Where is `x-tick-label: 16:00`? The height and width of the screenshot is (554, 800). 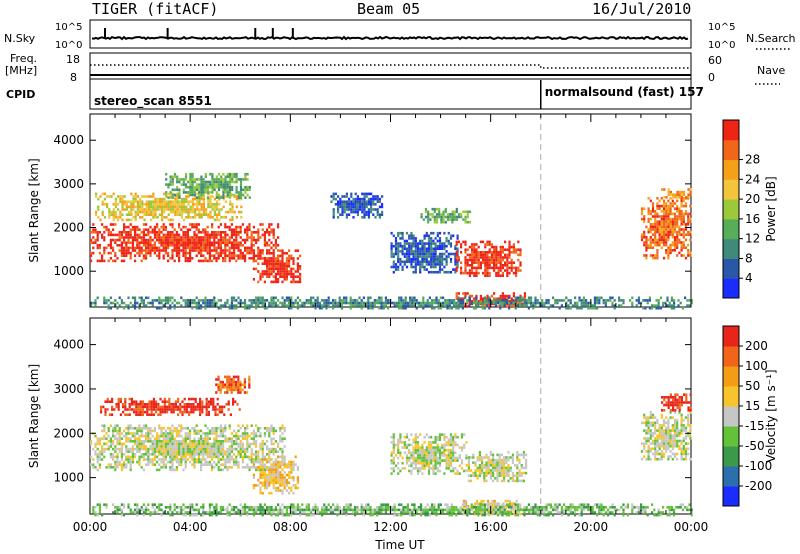
x-tick-label: 16:00 is located at coordinates (490, 527).